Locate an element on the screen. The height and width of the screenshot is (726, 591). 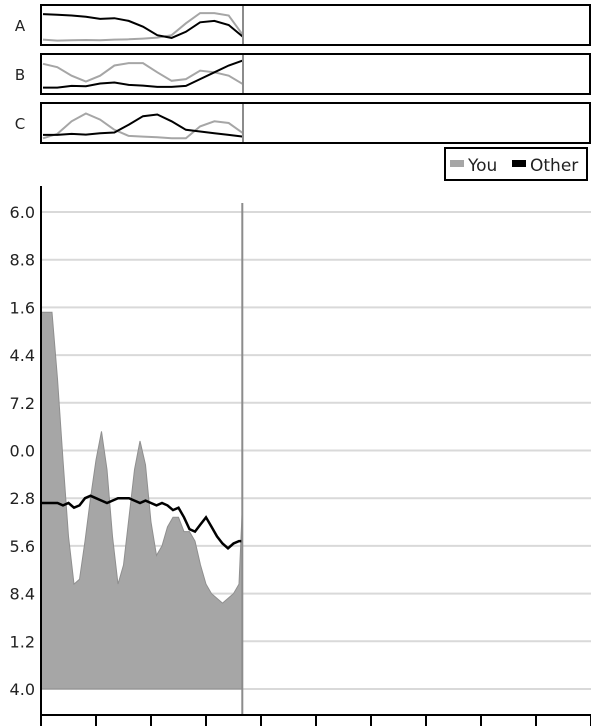
legend-label-you: You is located at coordinates (482, 166).